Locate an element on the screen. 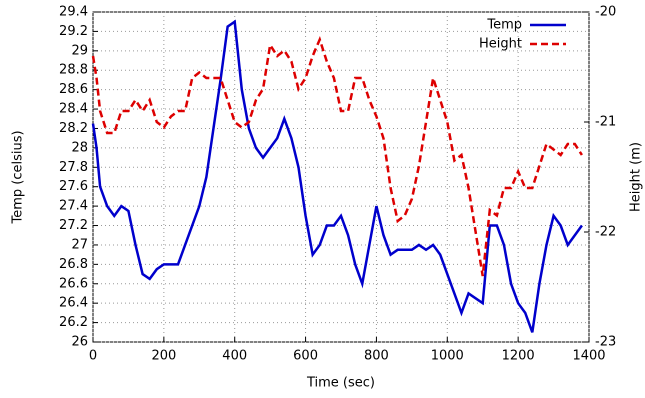  y-tick-label: 27 is located at coordinates (79, 244).